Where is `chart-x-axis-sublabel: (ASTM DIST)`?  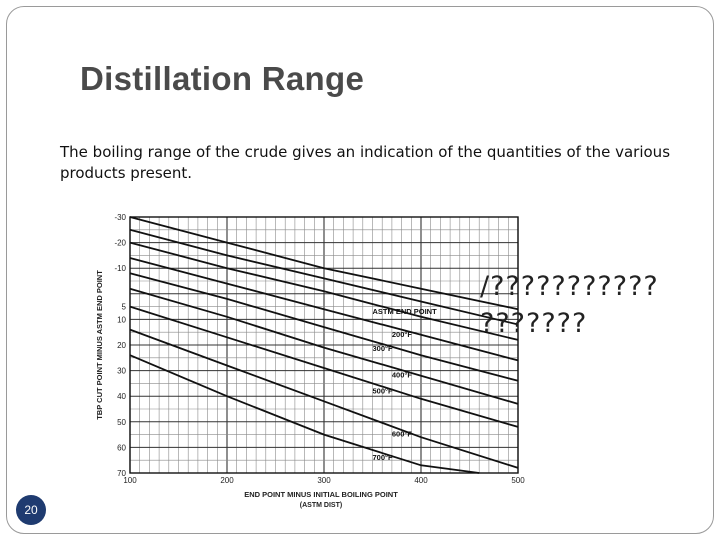
chart-x-axis-sublabel: (ASTM DIST) is located at coordinates (321, 505).